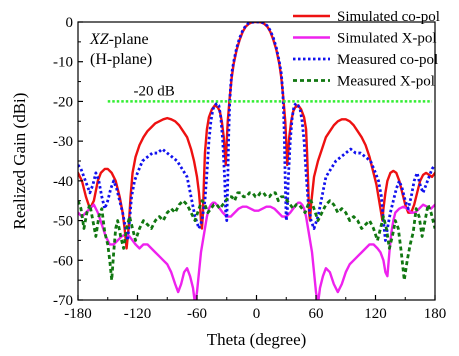 The height and width of the screenshot is (356, 459). I want to click on legend-label-measured-co-pol: Measured co-pol, so click(387, 60).